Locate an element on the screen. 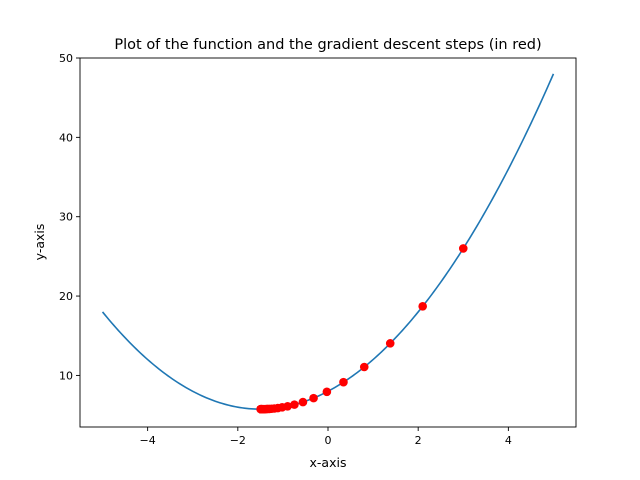 The height and width of the screenshot is (480, 640). x-tick-label: −4 is located at coordinates (148, 440).